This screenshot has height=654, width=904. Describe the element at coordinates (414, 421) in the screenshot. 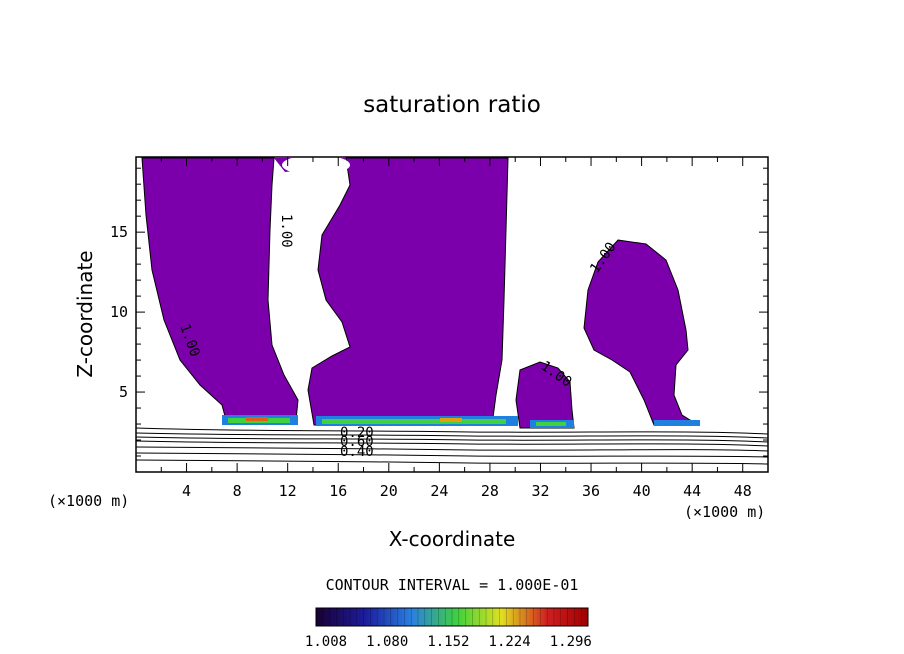

I see `high-band-center-core` at that location.